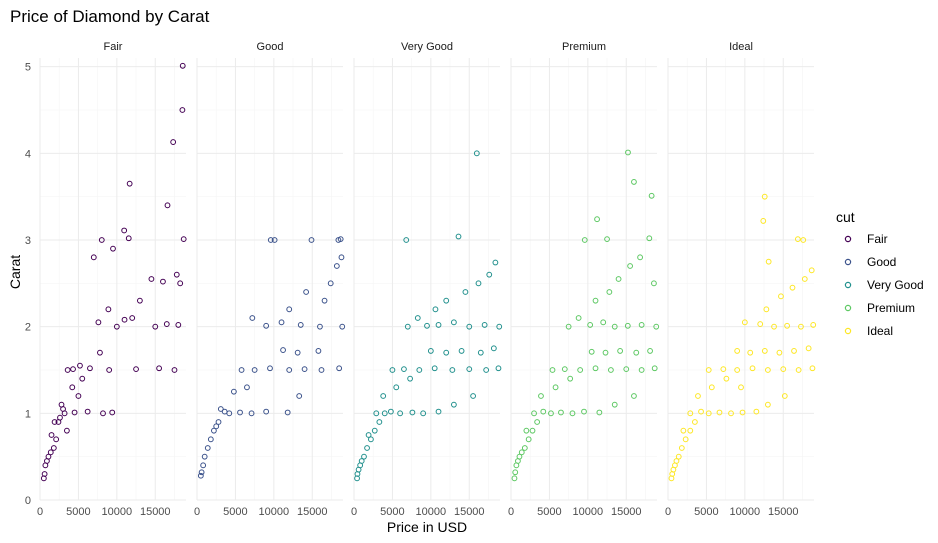  I want to click on y-tick-label: 5, so click(28, 68).